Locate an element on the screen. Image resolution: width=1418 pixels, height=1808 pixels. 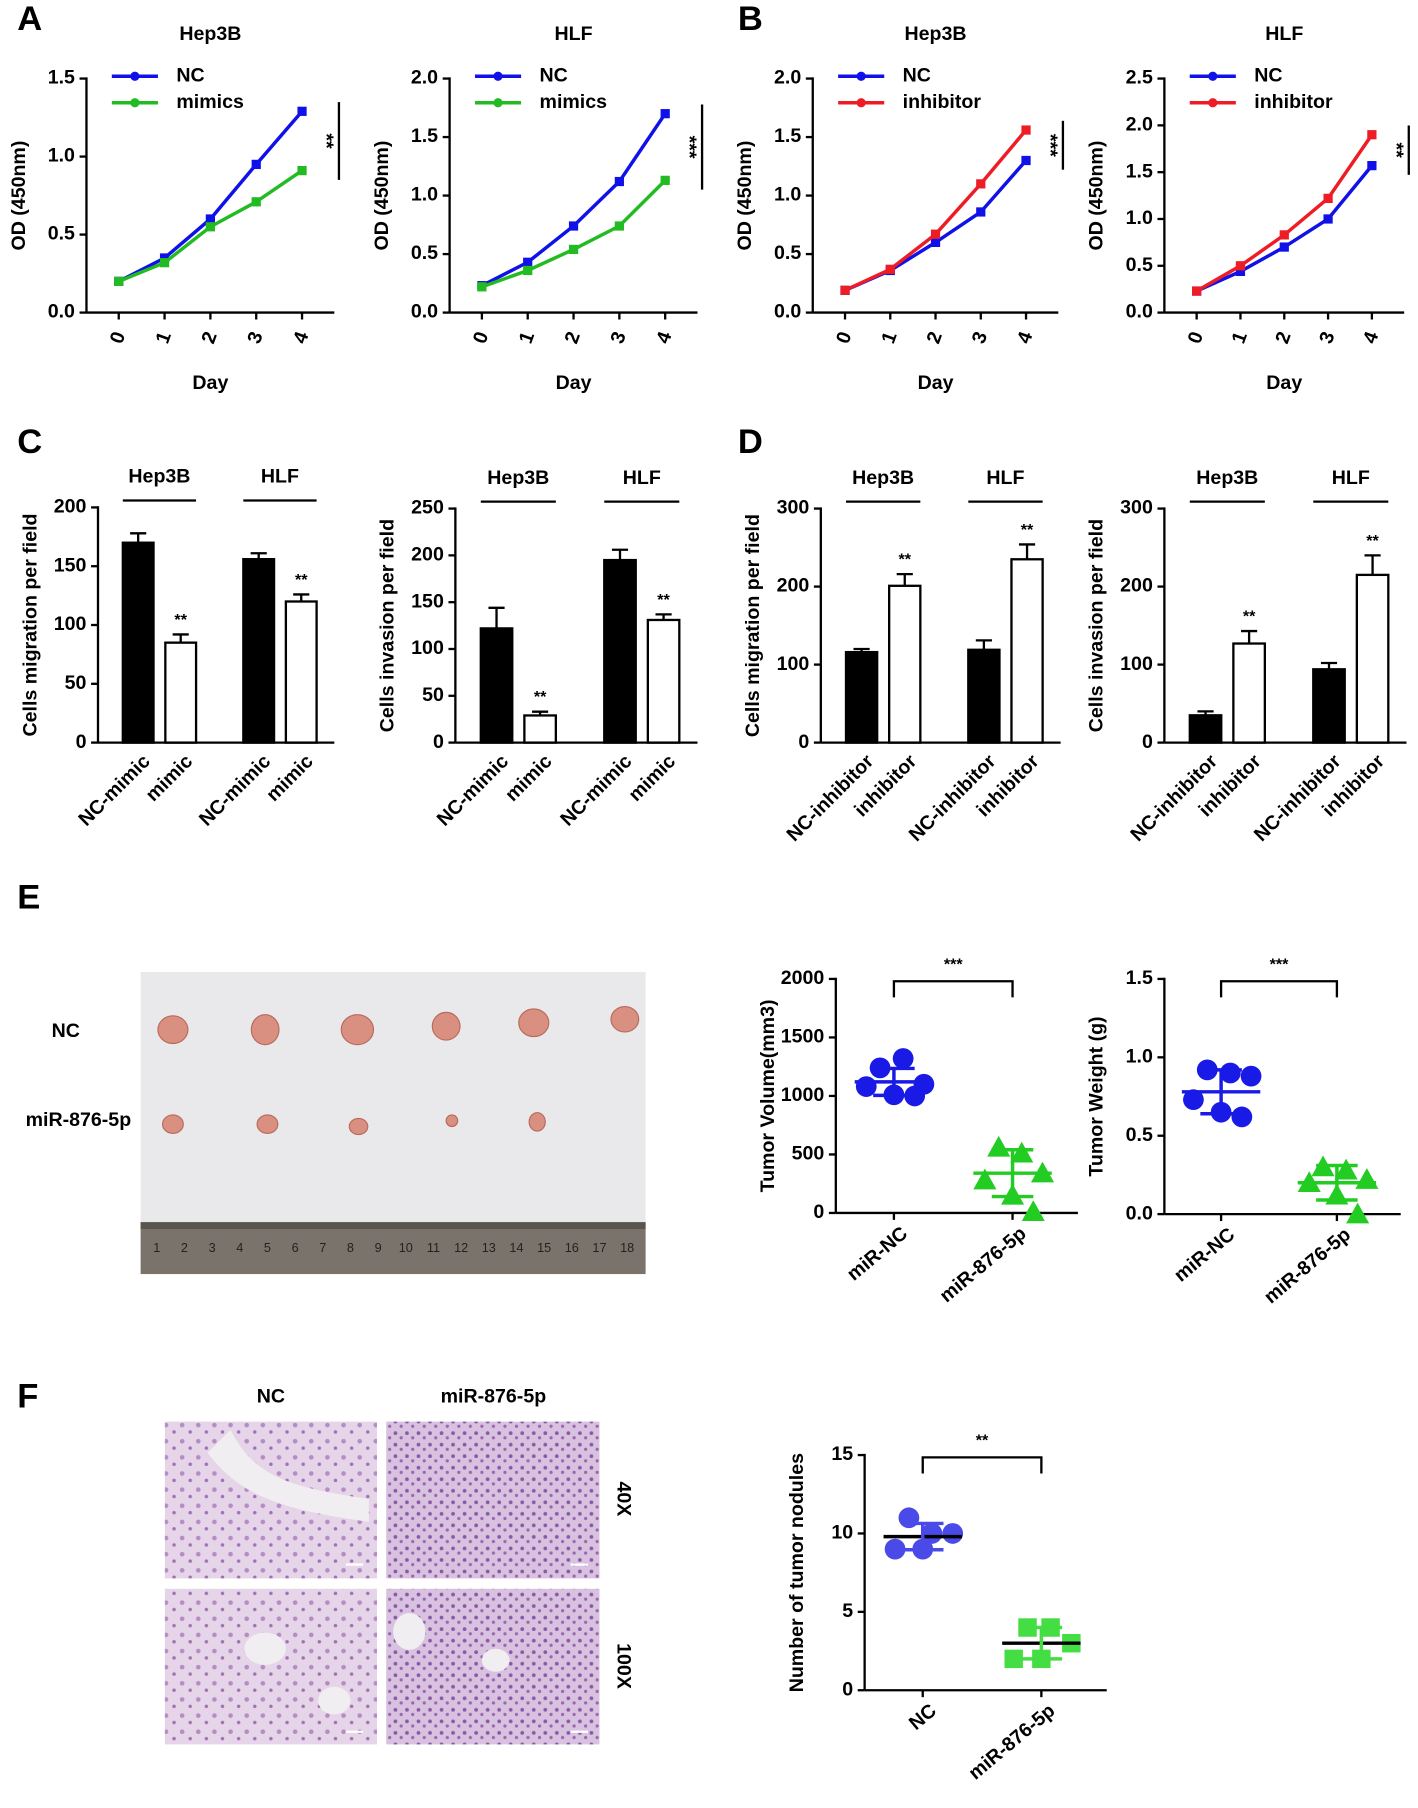
ruler-number: 12 is located at coordinates (461, 1248).